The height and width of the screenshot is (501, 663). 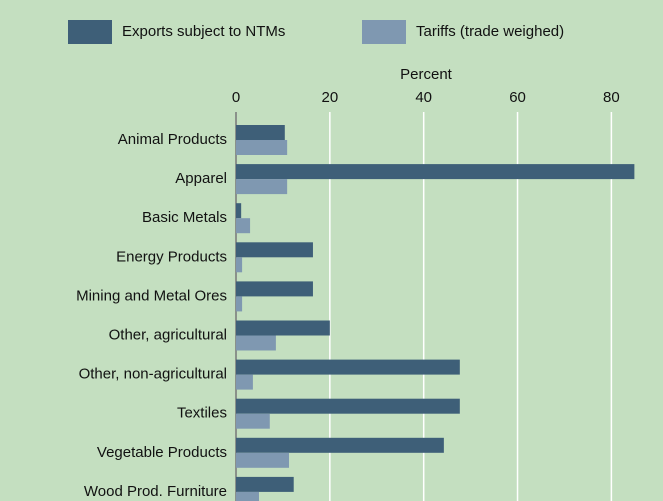 What do you see at coordinates (490, 31) in the screenshot?
I see `legend-label: Tariffs (trade weighed)` at bounding box center [490, 31].